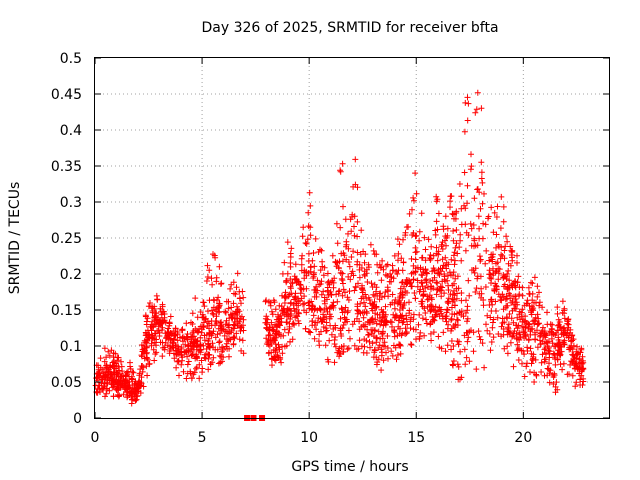  Describe the element at coordinates (66, 167) in the screenshot. I see `y-tick-label: 0.35` at that location.